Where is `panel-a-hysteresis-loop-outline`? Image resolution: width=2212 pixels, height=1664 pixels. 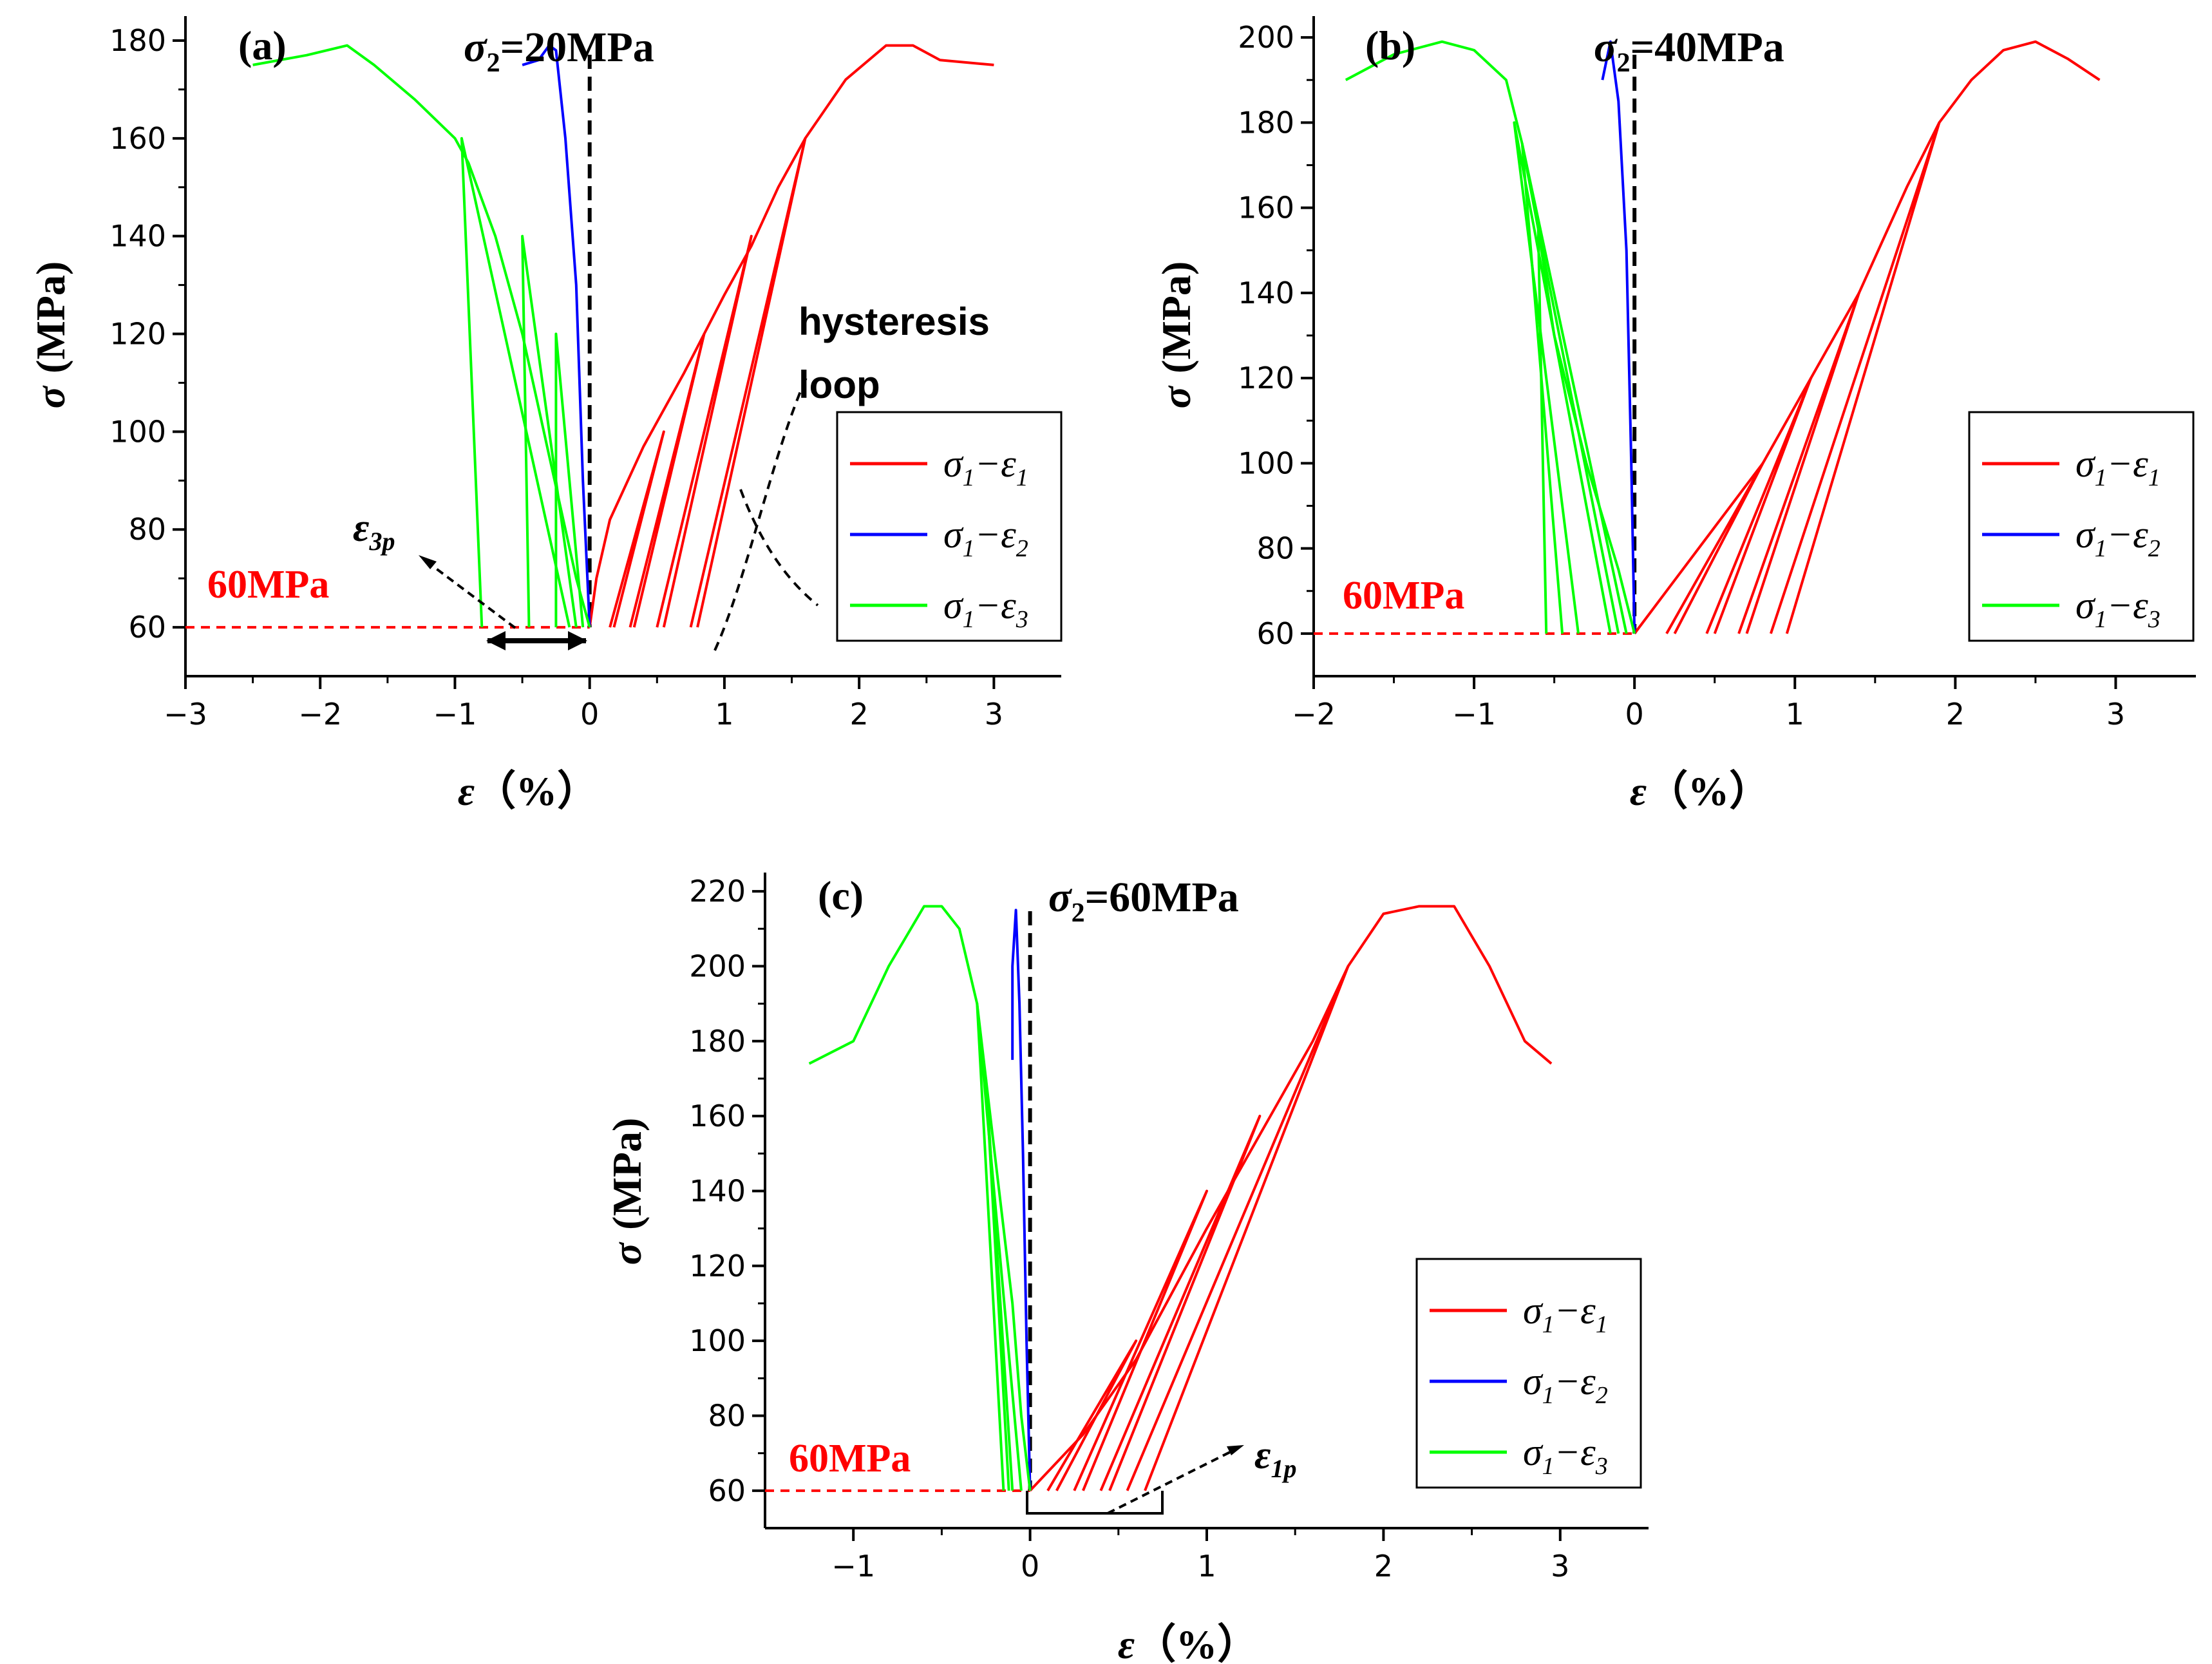
panel-a-hysteresis-loop-outline is located at coordinates (766, 512).